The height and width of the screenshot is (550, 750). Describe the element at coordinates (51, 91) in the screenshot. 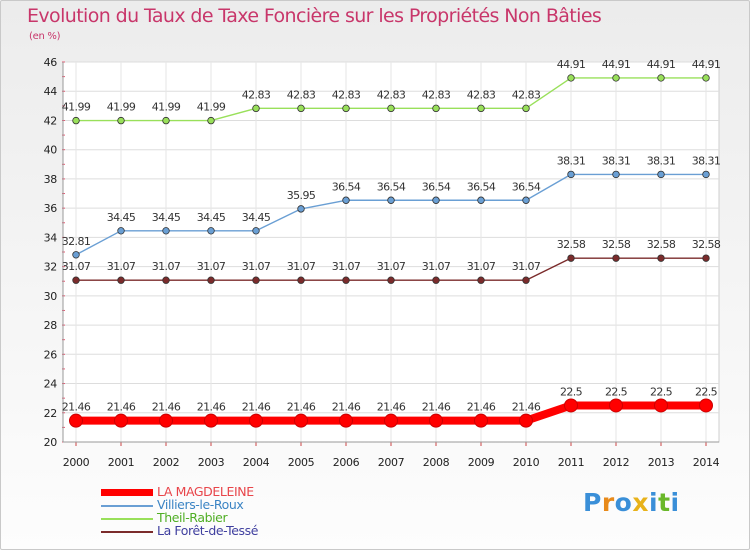

I see `y-tick-label: 44` at that location.